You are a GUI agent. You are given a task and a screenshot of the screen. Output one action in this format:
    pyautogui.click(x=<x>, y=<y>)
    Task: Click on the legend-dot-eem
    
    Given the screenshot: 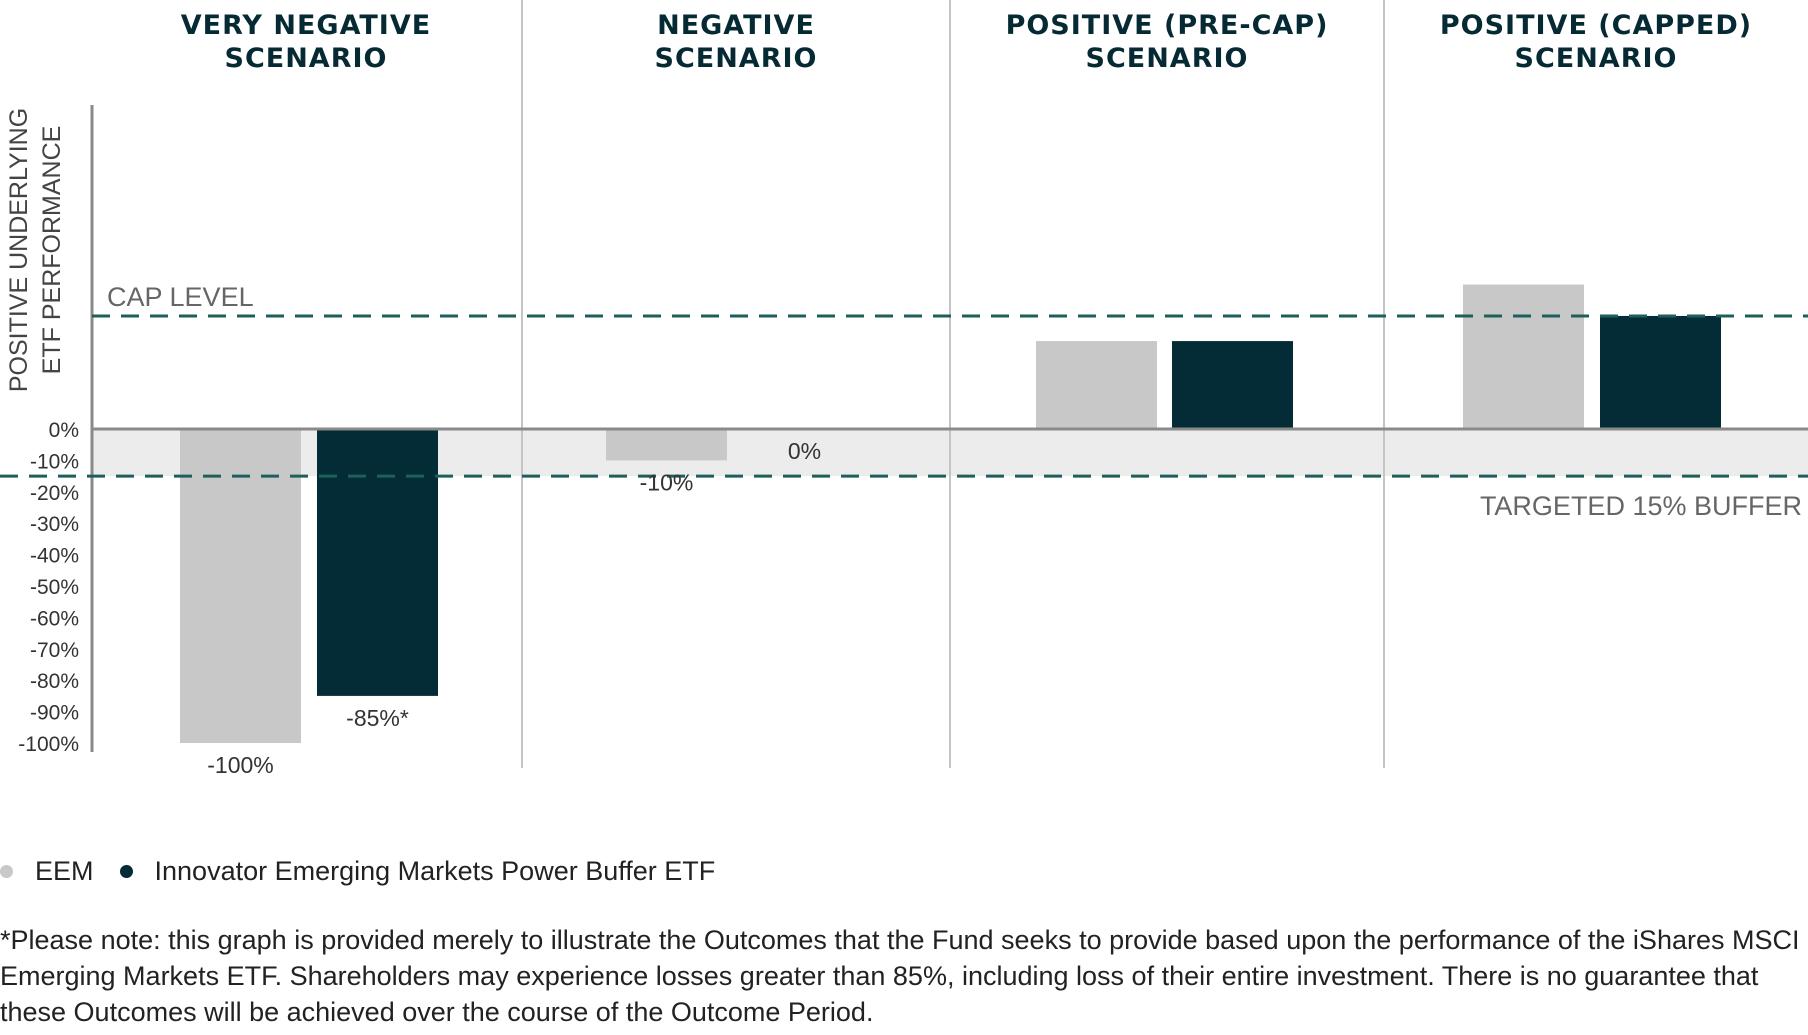 What is the action you would take?
    pyautogui.click(x=6, y=871)
    